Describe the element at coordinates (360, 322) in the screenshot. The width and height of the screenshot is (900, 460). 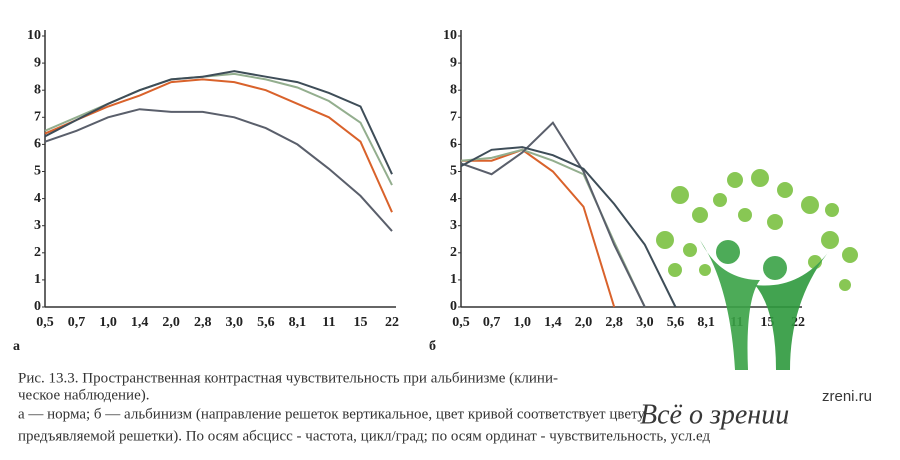
I see `x-tick-label: 15` at that location.